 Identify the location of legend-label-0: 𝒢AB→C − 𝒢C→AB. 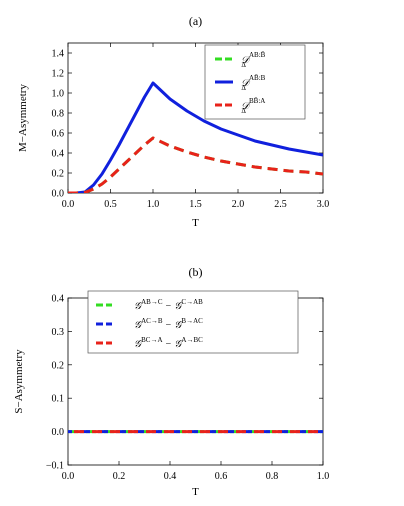
(168, 305).